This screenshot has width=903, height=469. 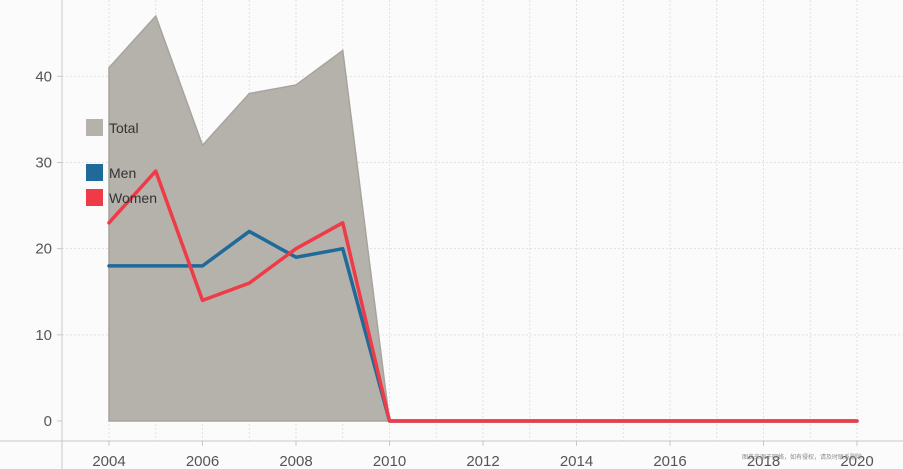 I want to click on y-tick-label: 40, so click(x=43, y=76).